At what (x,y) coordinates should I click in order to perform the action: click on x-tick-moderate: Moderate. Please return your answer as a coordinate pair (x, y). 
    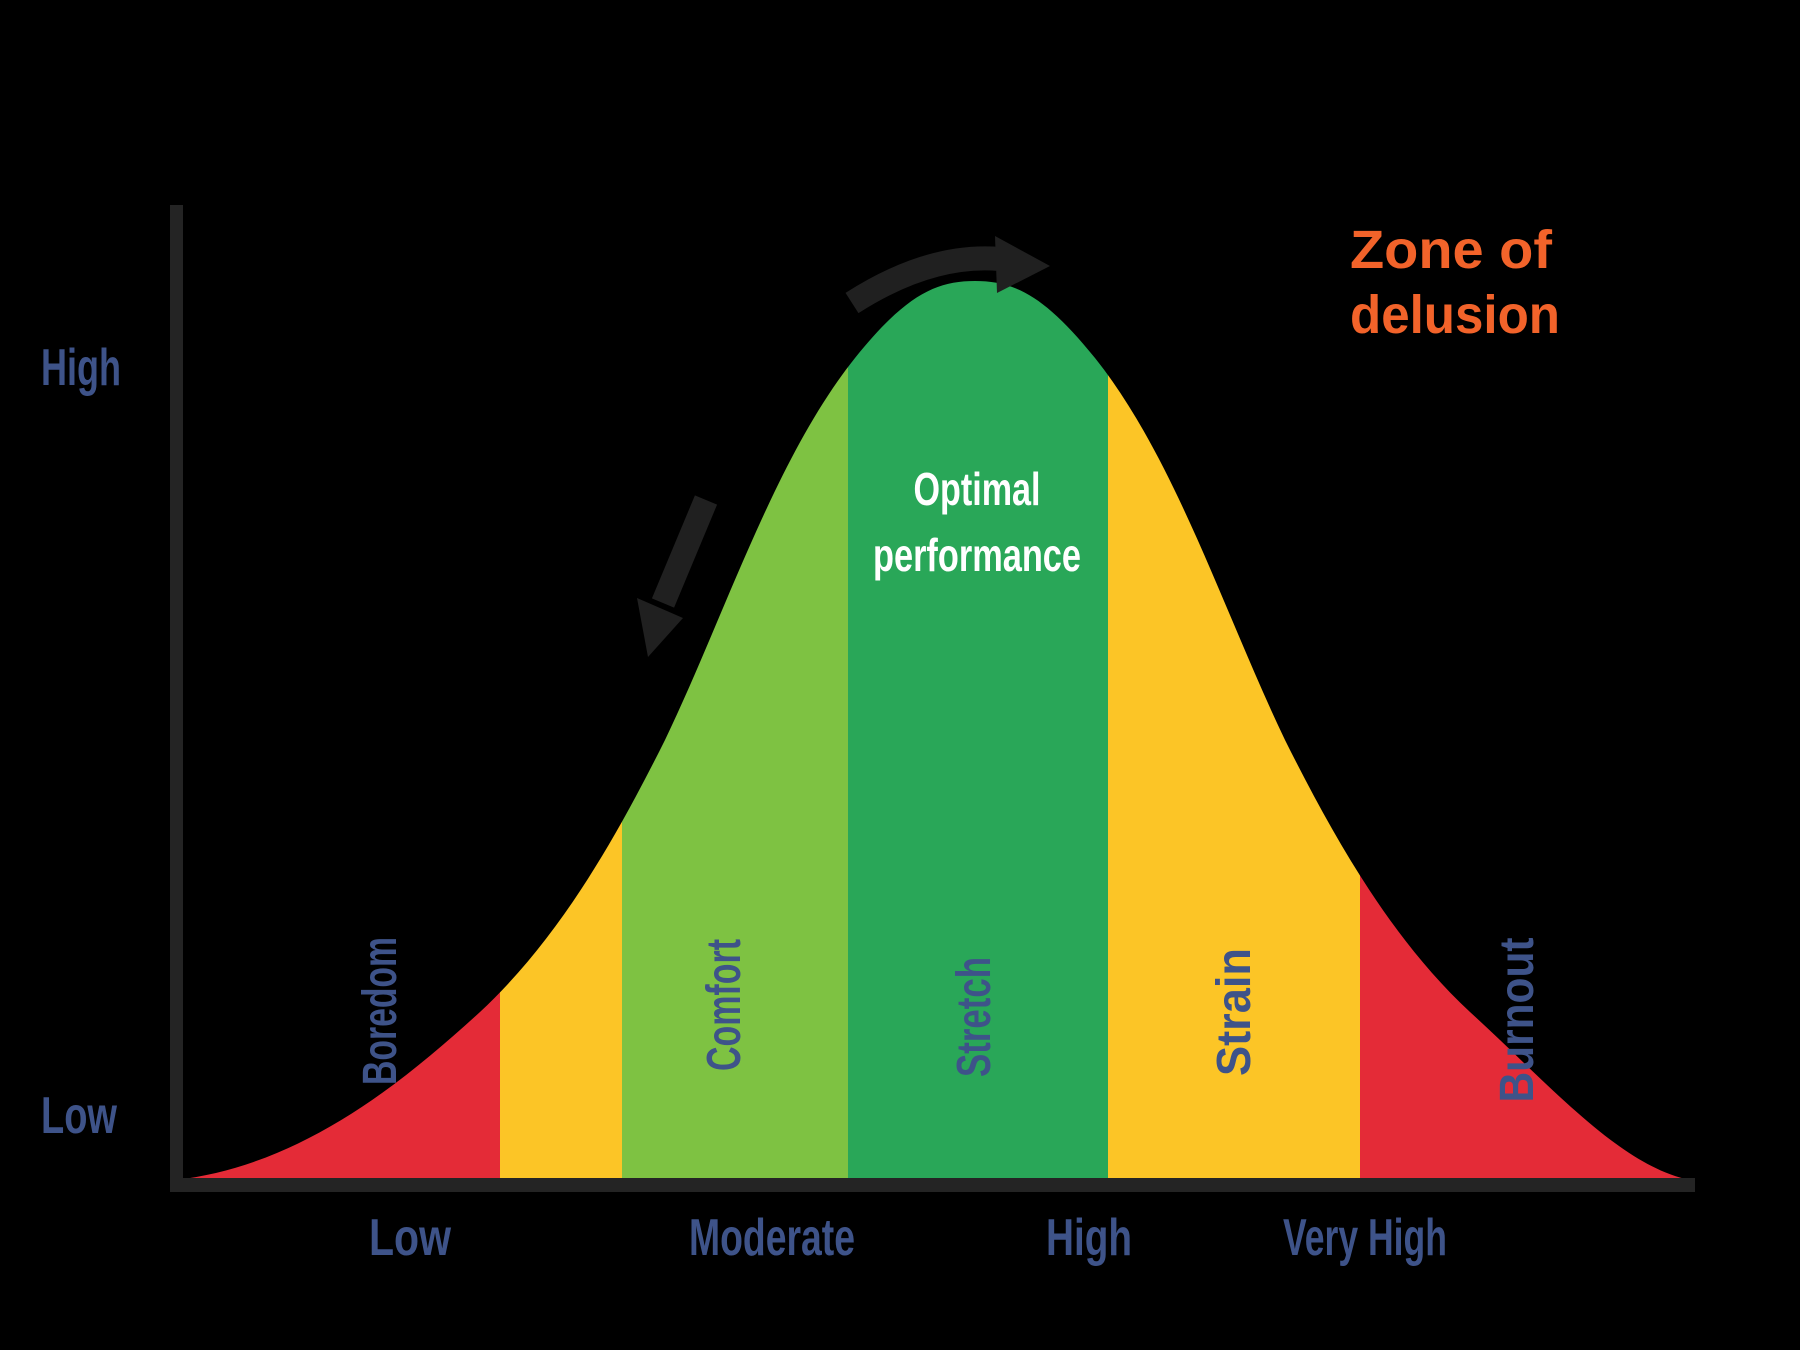
    Looking at the image, I should click on (772, 1238).